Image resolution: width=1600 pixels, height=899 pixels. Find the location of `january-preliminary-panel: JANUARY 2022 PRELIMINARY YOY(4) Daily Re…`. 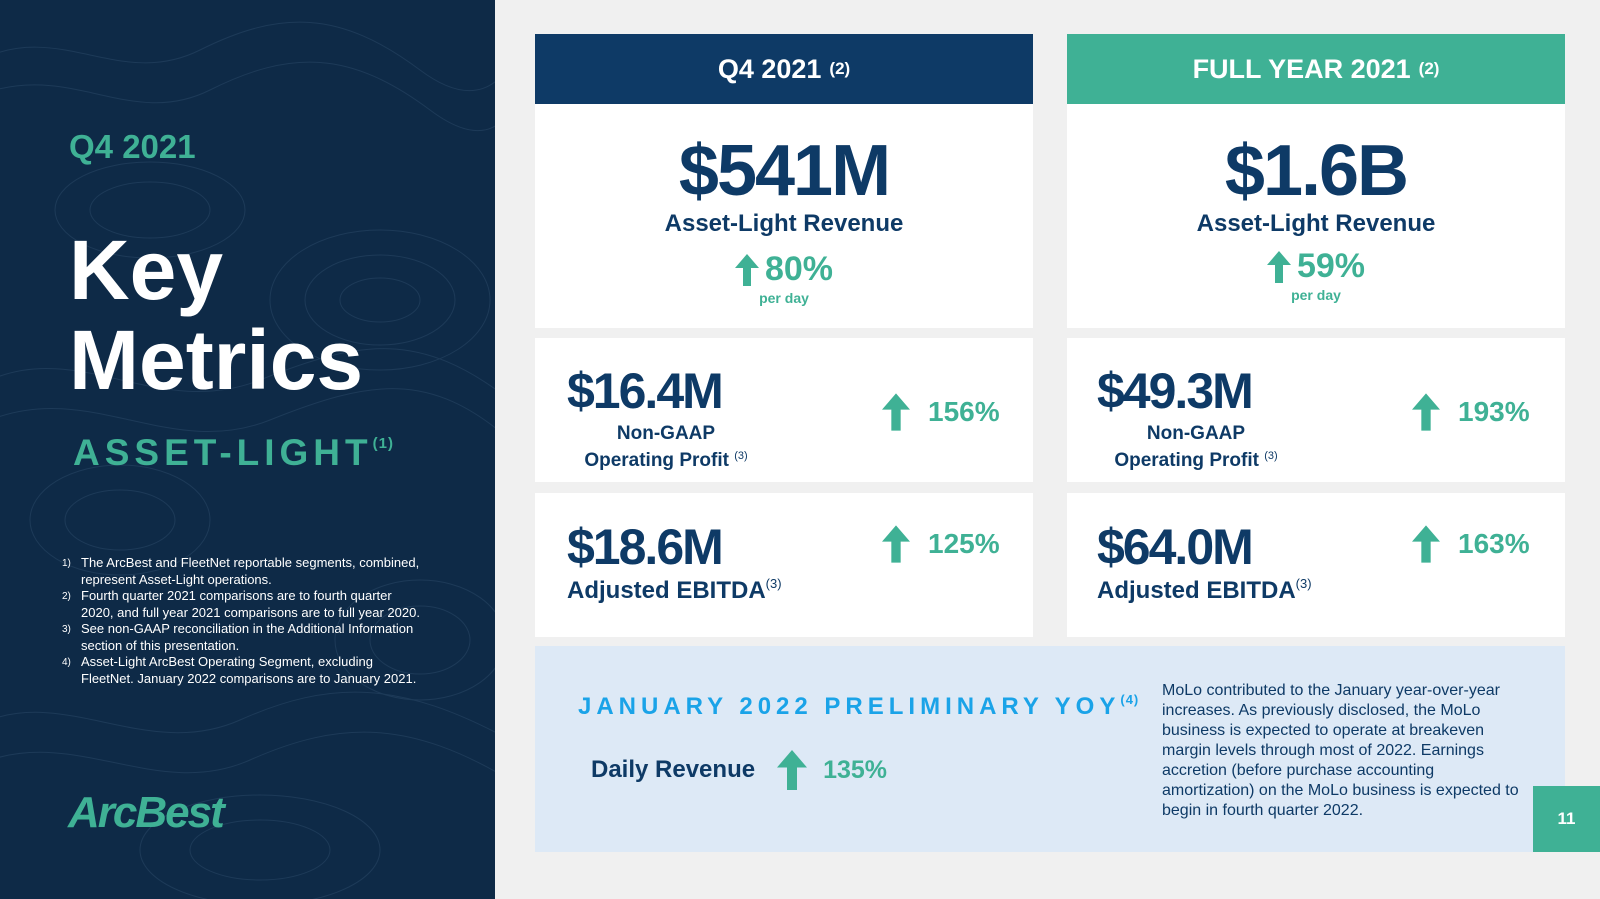

january-preliminary-panel: JANUARY 2022 PRELIMINARY YOY(4) Daily Re… is located at coordinates (1050, 749).